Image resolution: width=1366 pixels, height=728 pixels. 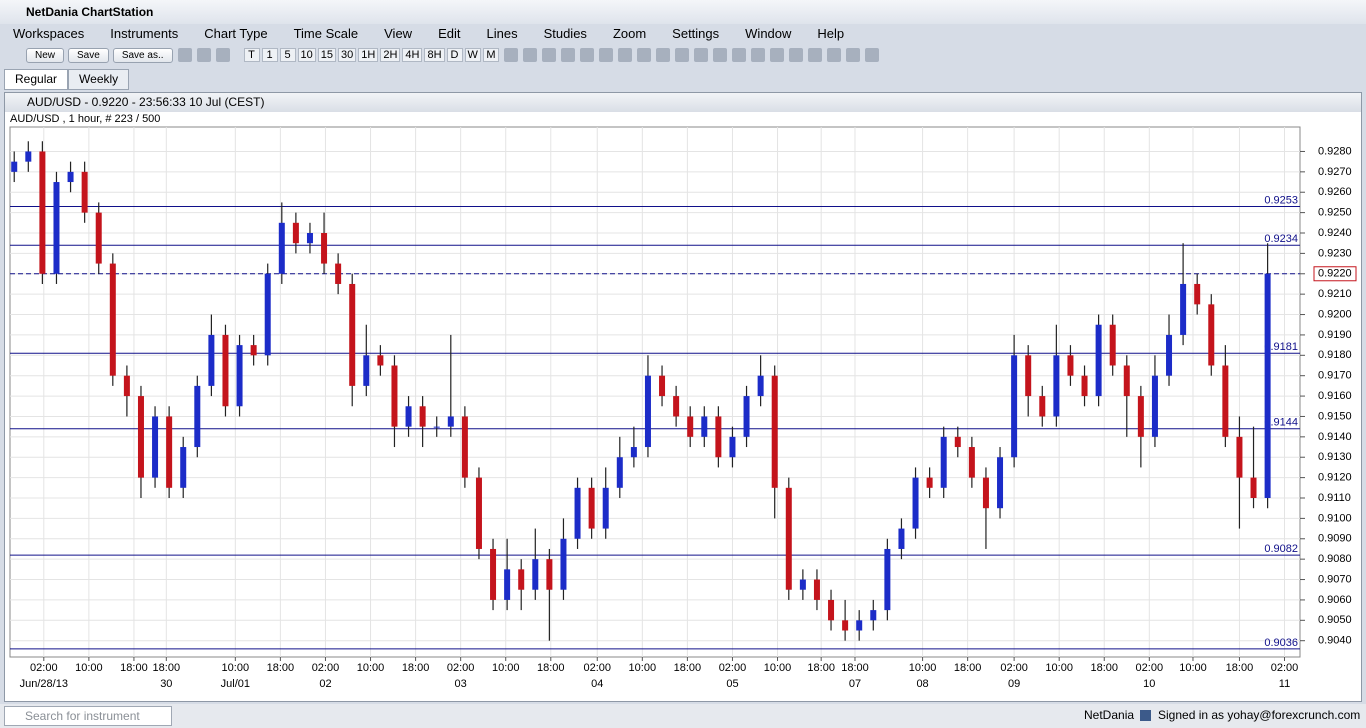 I want to click on menu-item: Workspaces, so click(x=49, y=33).